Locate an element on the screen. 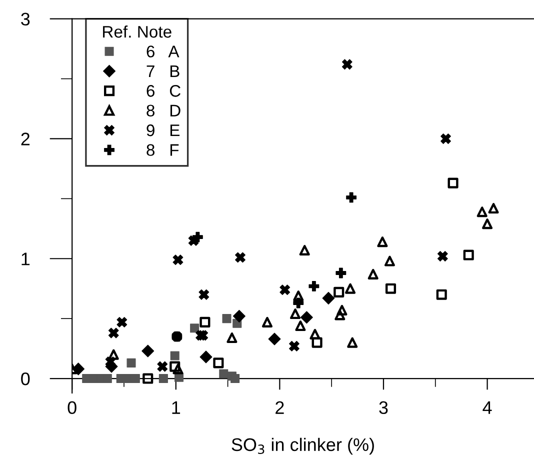 The width and height of the screenshot is (534, 470). legend-label: 8 F is located at coordinates (162, 150).